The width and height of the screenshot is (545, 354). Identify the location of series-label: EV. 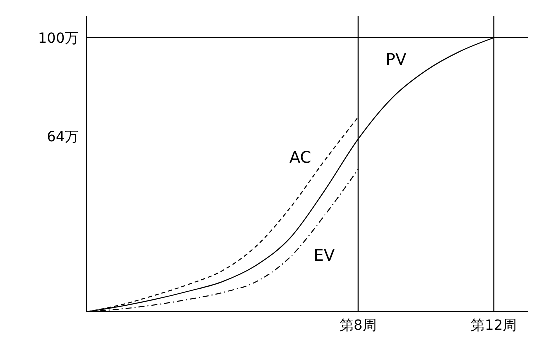
(325, 256).